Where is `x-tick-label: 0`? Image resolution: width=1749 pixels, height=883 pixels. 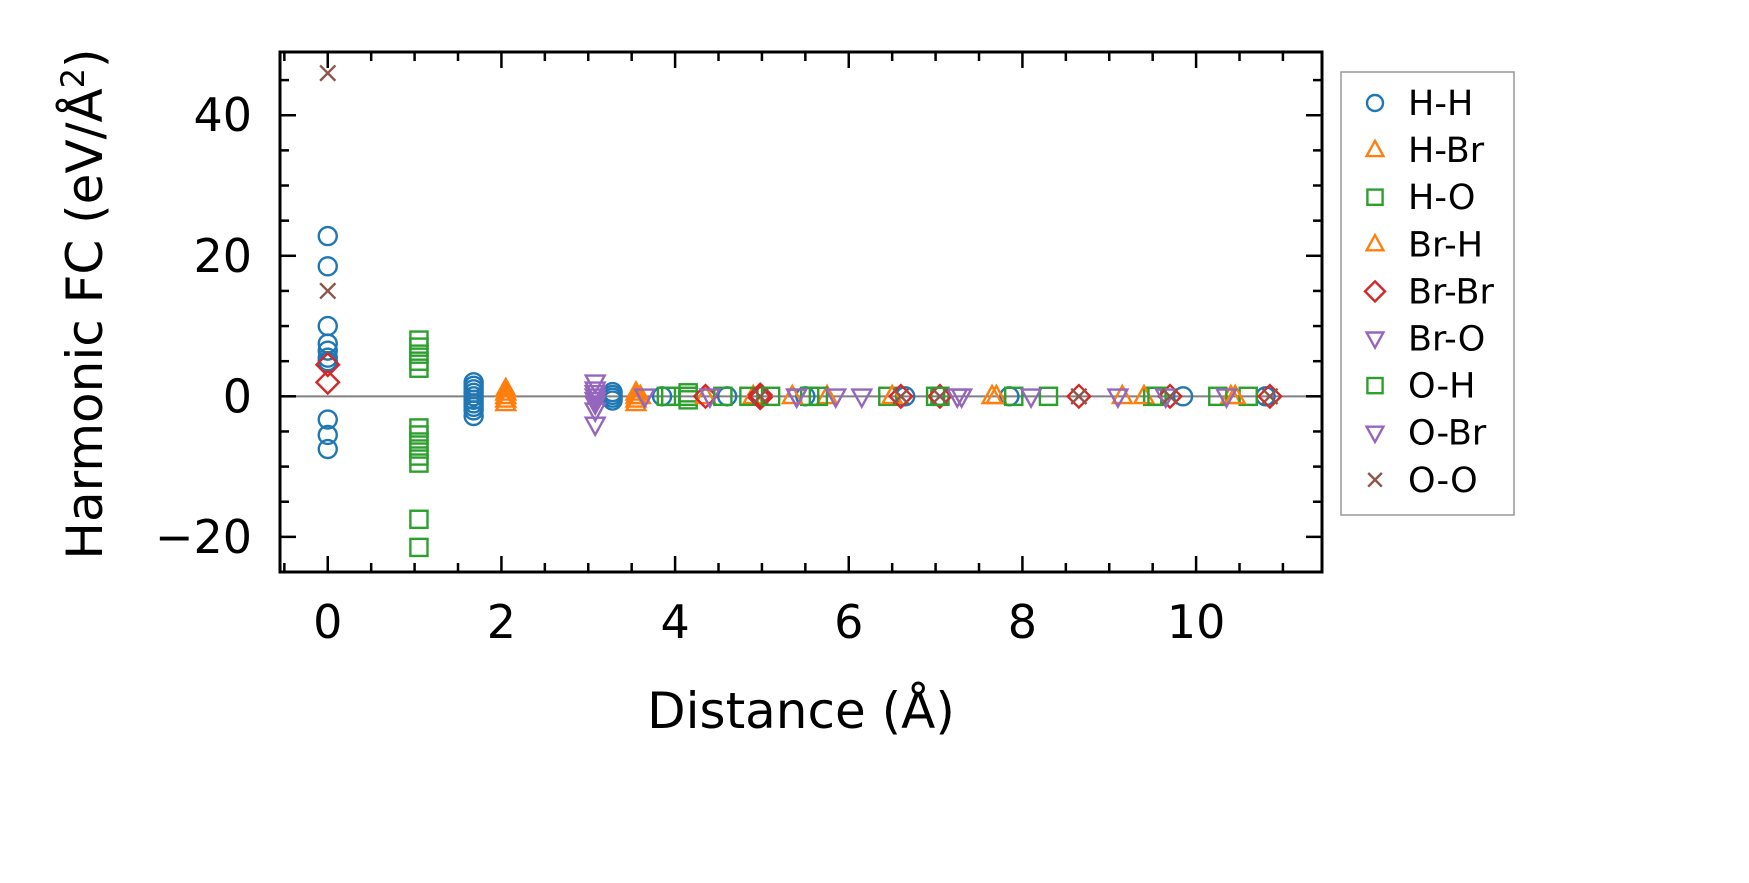 x-tick-label: 0 is located at coordinates (327, 622).